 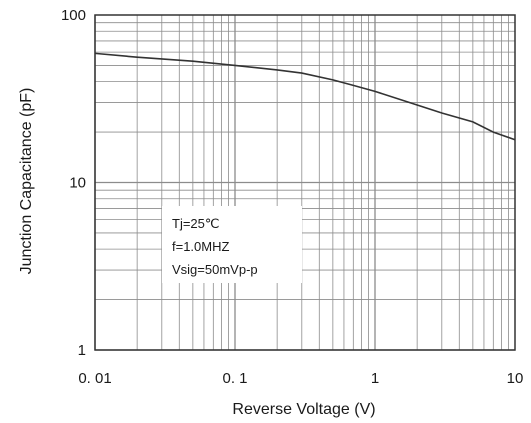 I want to click on x-axis-label: Reverse Voltage (V), so click(x=303, y=409).